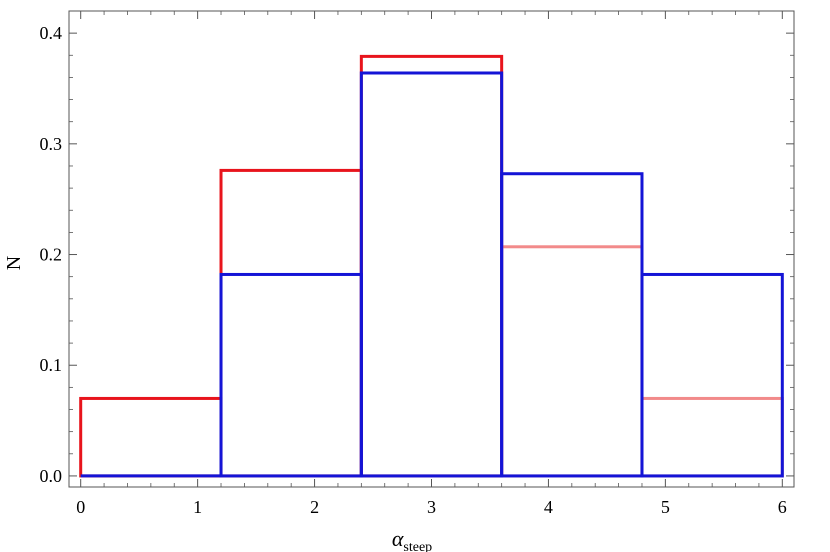 This screenshot has width=830, height=552. I want to click on y-axis-label: N, so click(14, 263).